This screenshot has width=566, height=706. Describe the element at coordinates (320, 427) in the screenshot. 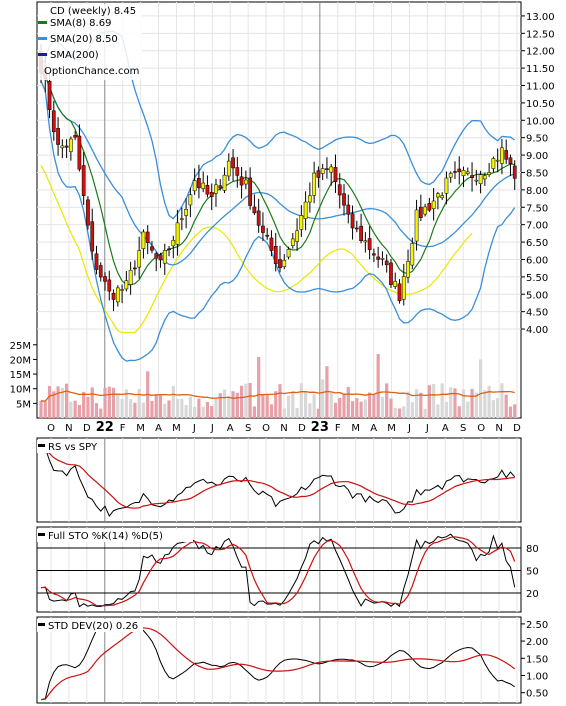

I see `x-tick-label: 23` at that location.